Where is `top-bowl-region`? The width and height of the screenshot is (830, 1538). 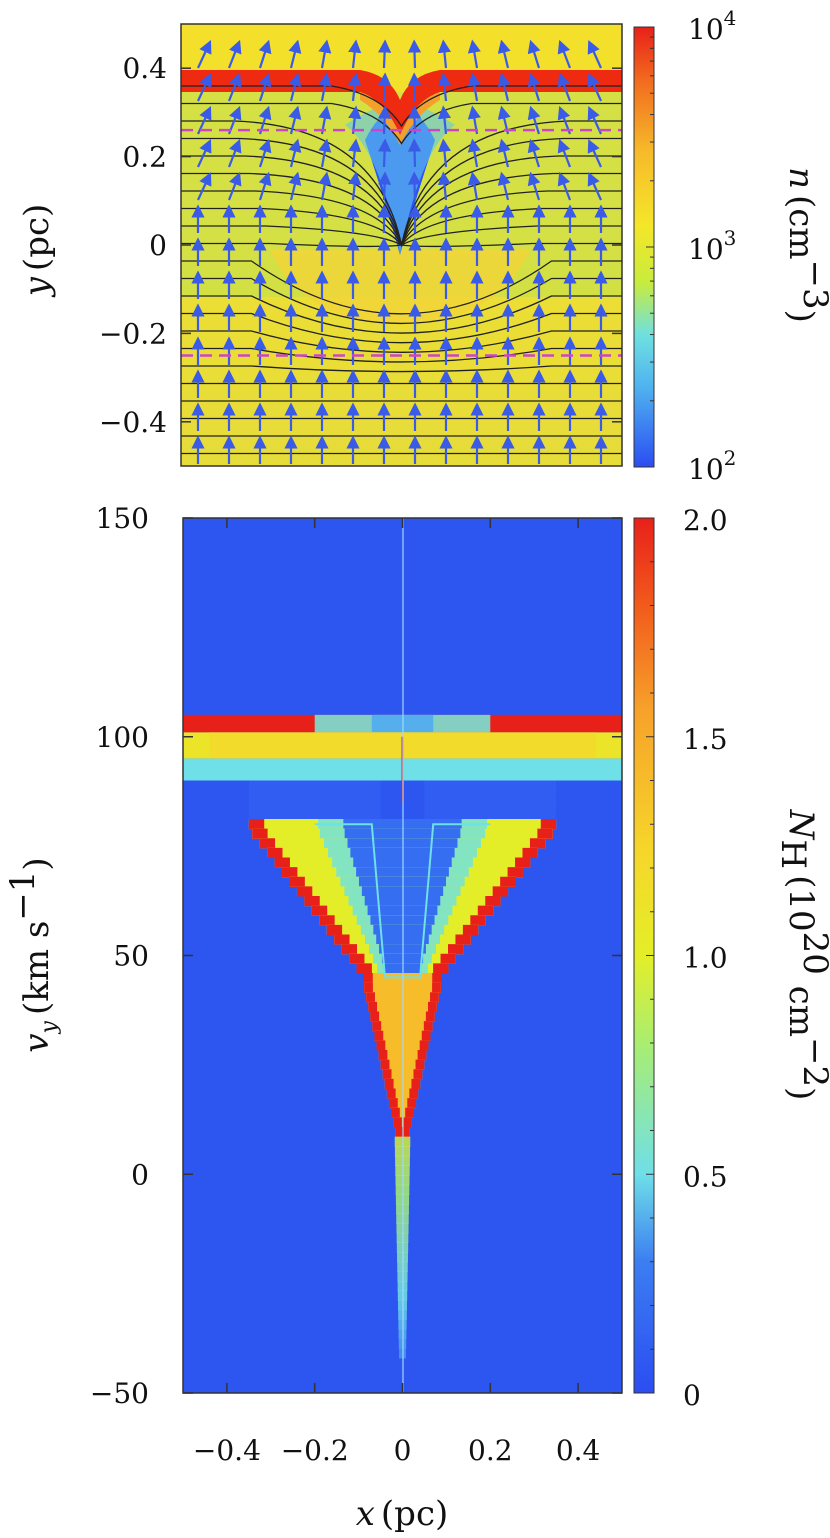
top-bowl-region is located at coordinates (400, 287).